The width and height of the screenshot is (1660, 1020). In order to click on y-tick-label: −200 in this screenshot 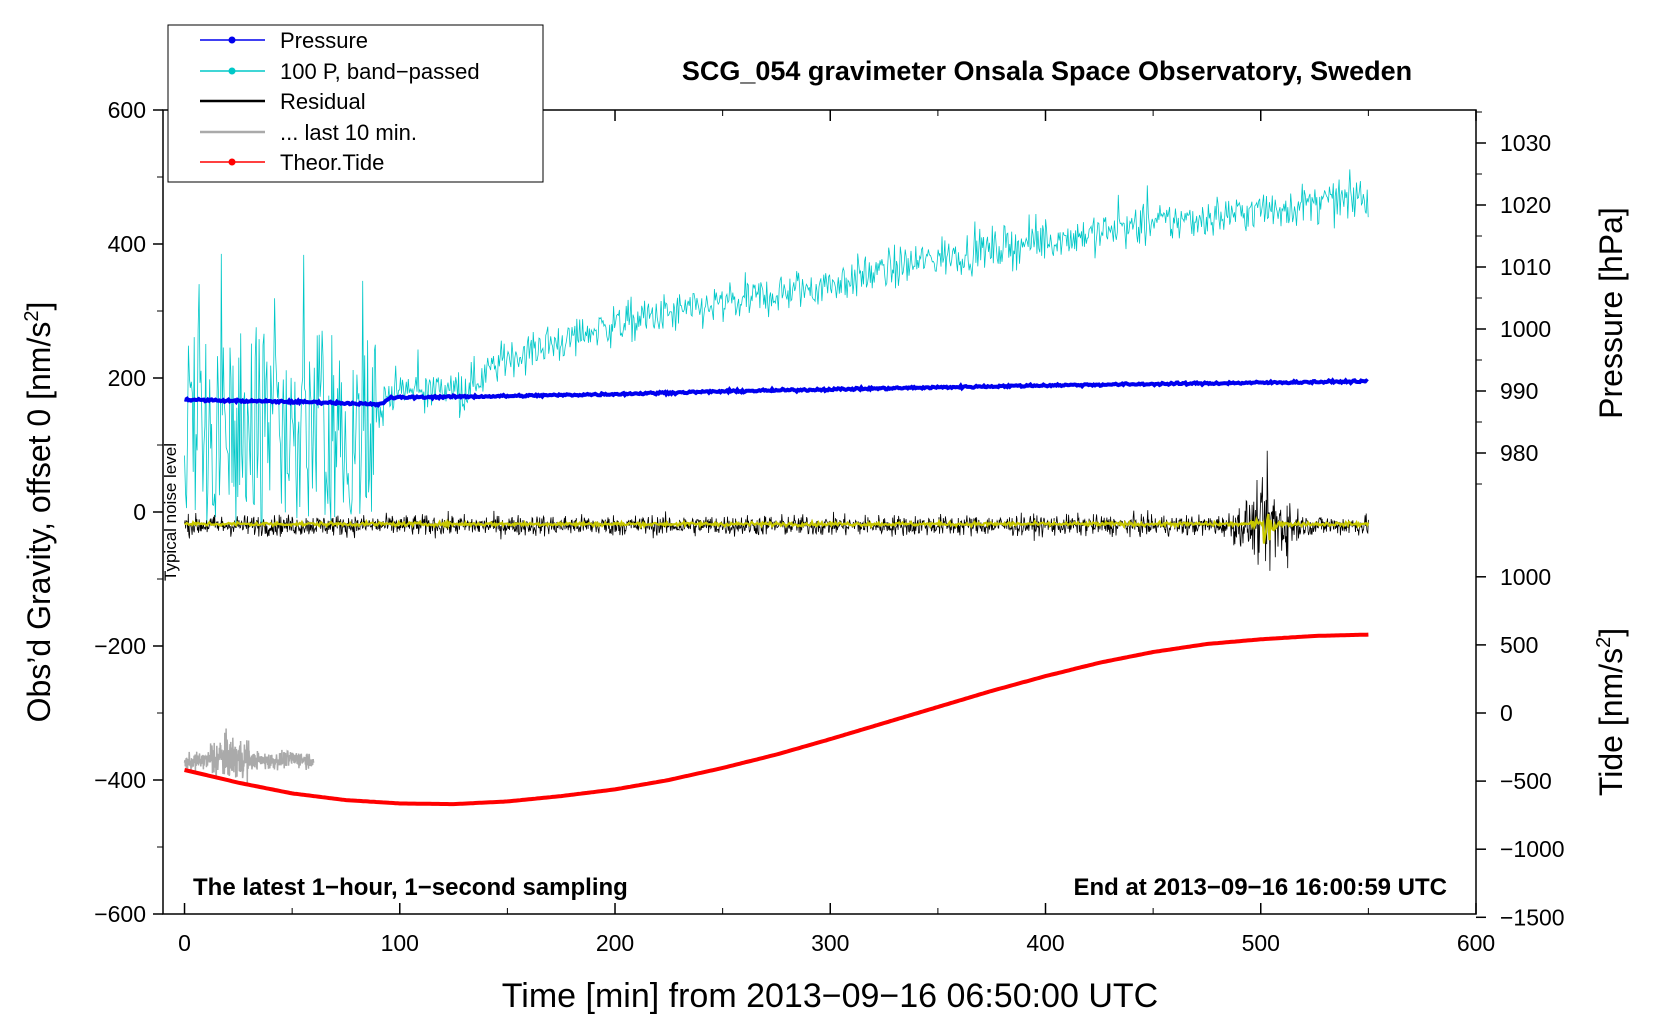, I will do `click(120, 646)`.